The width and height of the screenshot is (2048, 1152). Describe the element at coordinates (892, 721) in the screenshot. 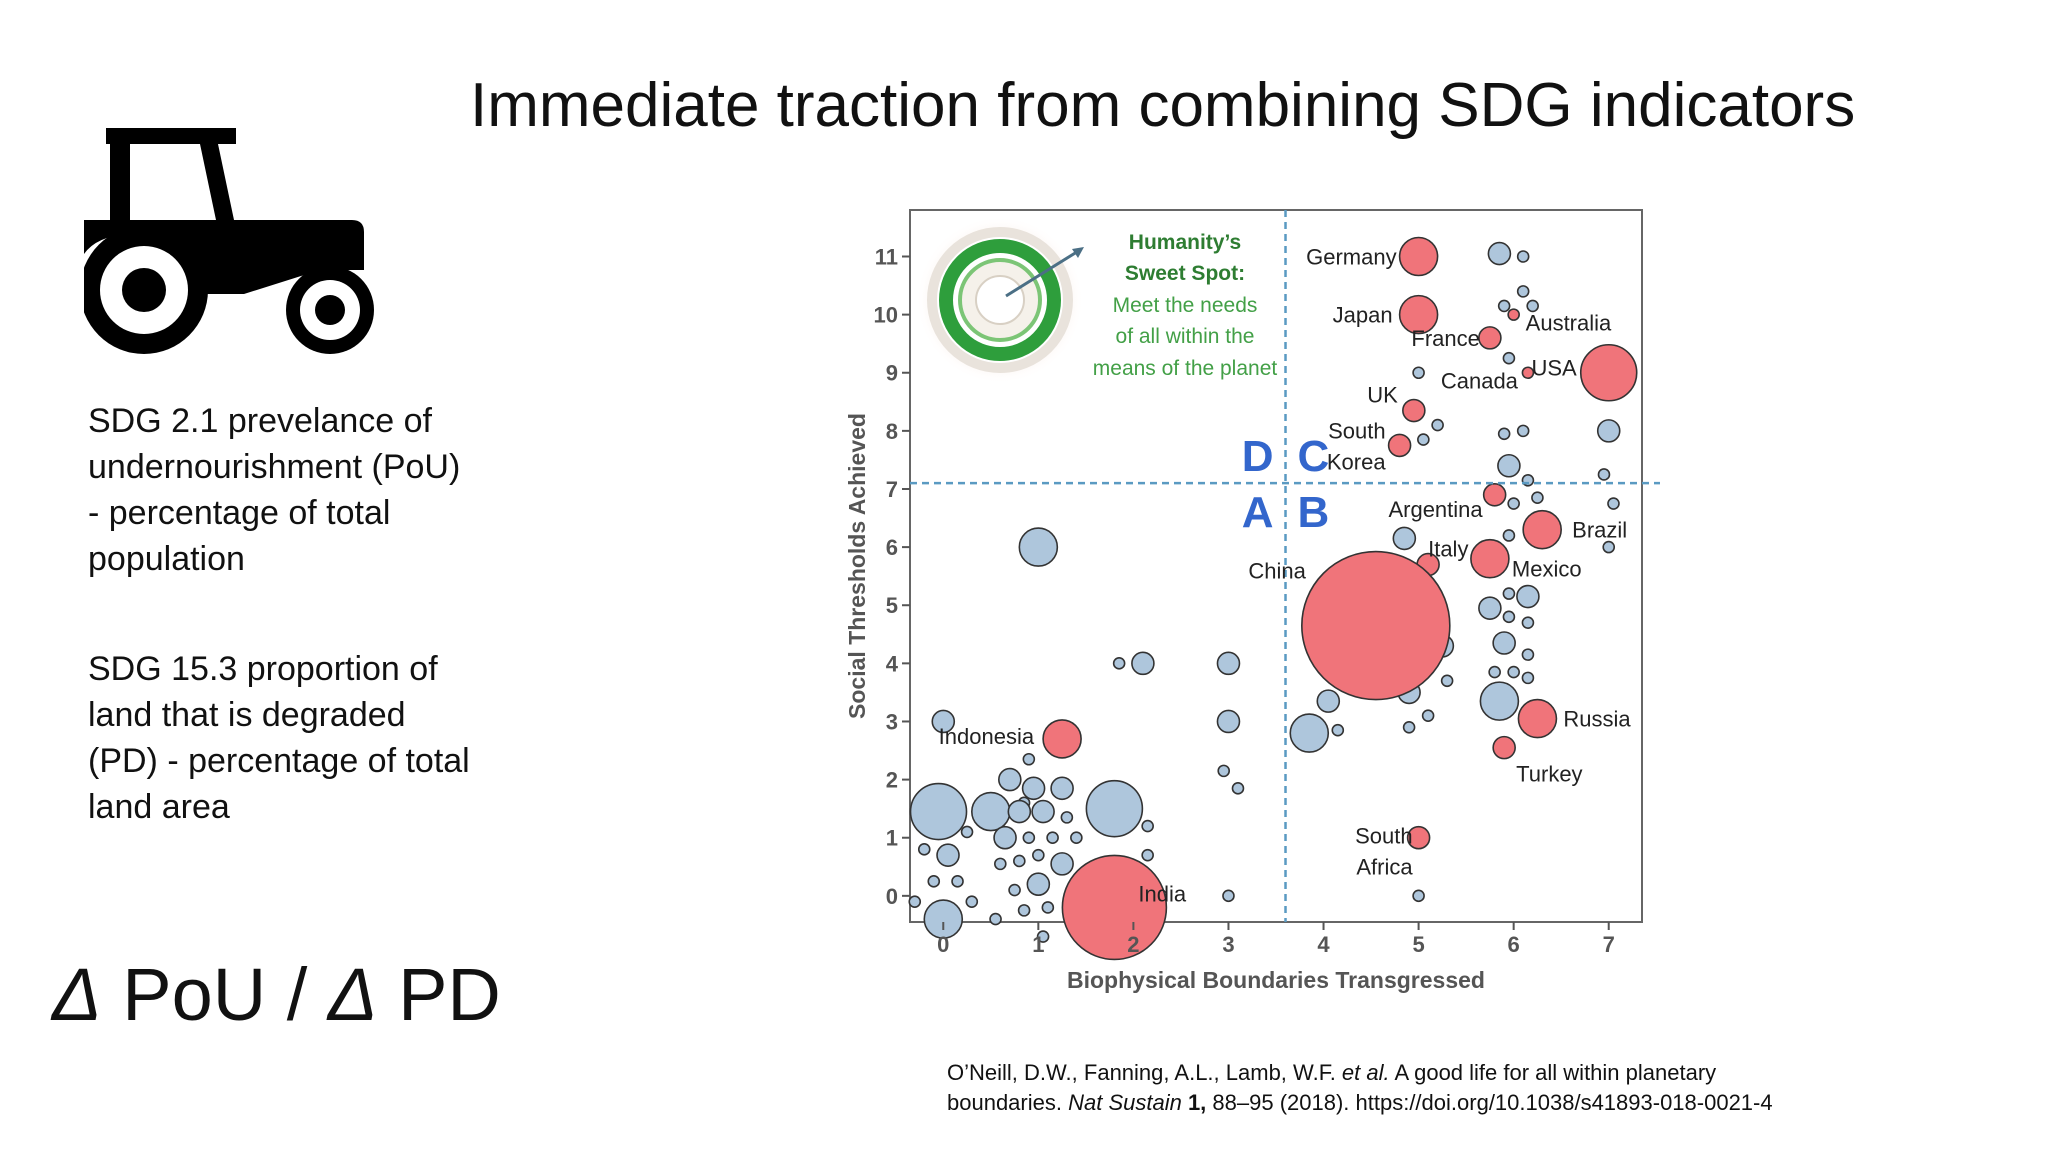

I see `y-tick-label: 3` at that location.